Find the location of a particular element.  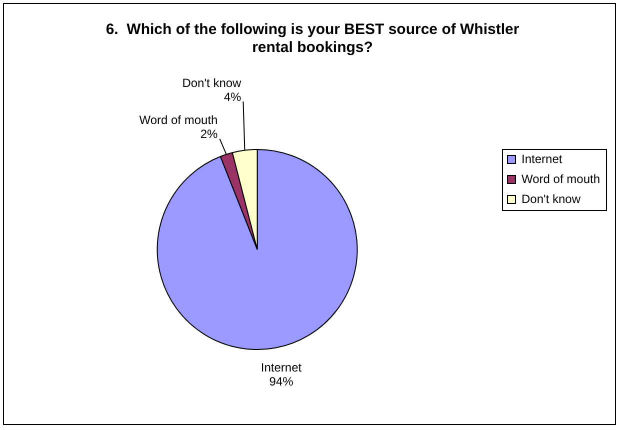

slice-label: Don't know is located at coordinates (212, 83).